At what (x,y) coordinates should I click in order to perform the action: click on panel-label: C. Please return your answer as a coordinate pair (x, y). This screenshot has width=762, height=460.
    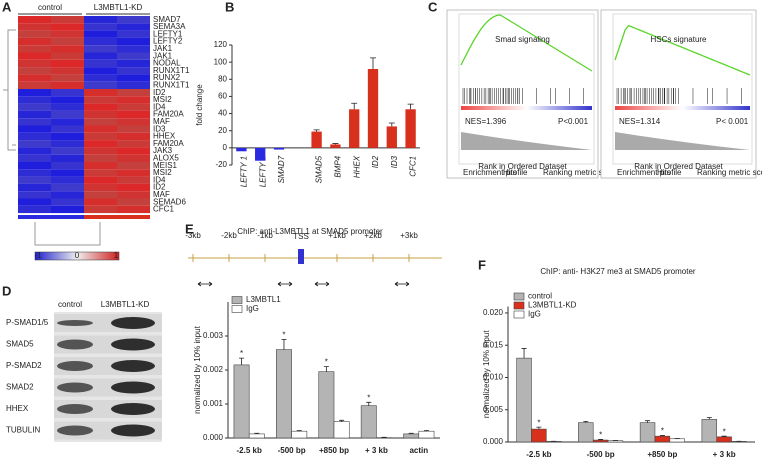
    Looking at the image, I should click on (433, 7).